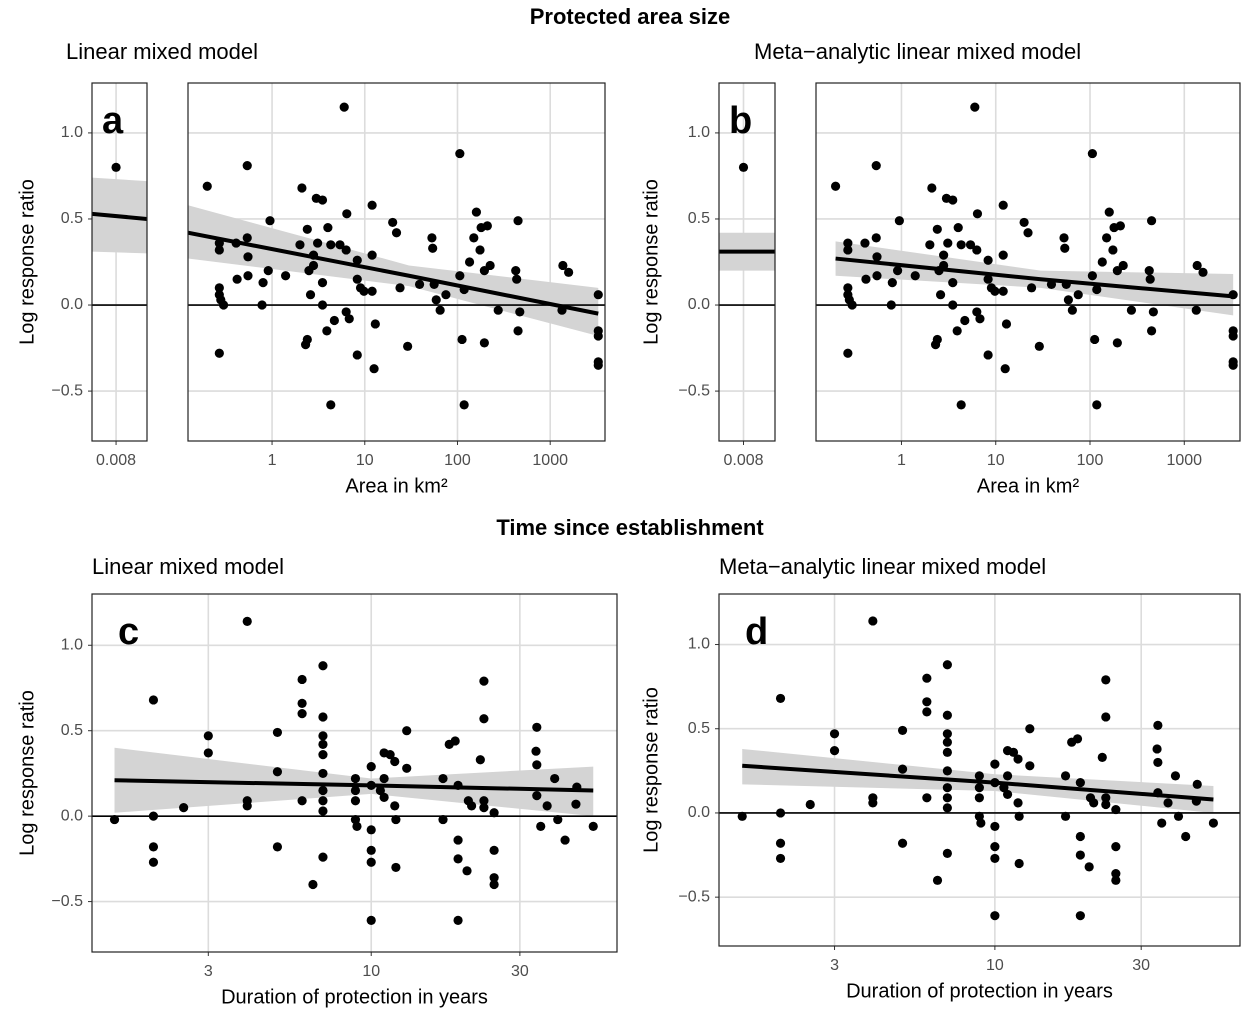 This screenshot has height=1010, width=1243. Describe the element at coordinates (1028, 486) in the screenshot. I see `x-axis-title: Area in km²` at that location.